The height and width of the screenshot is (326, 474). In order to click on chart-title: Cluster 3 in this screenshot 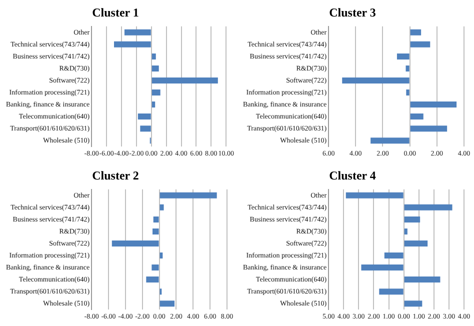, I will do `click(352, 12)`.